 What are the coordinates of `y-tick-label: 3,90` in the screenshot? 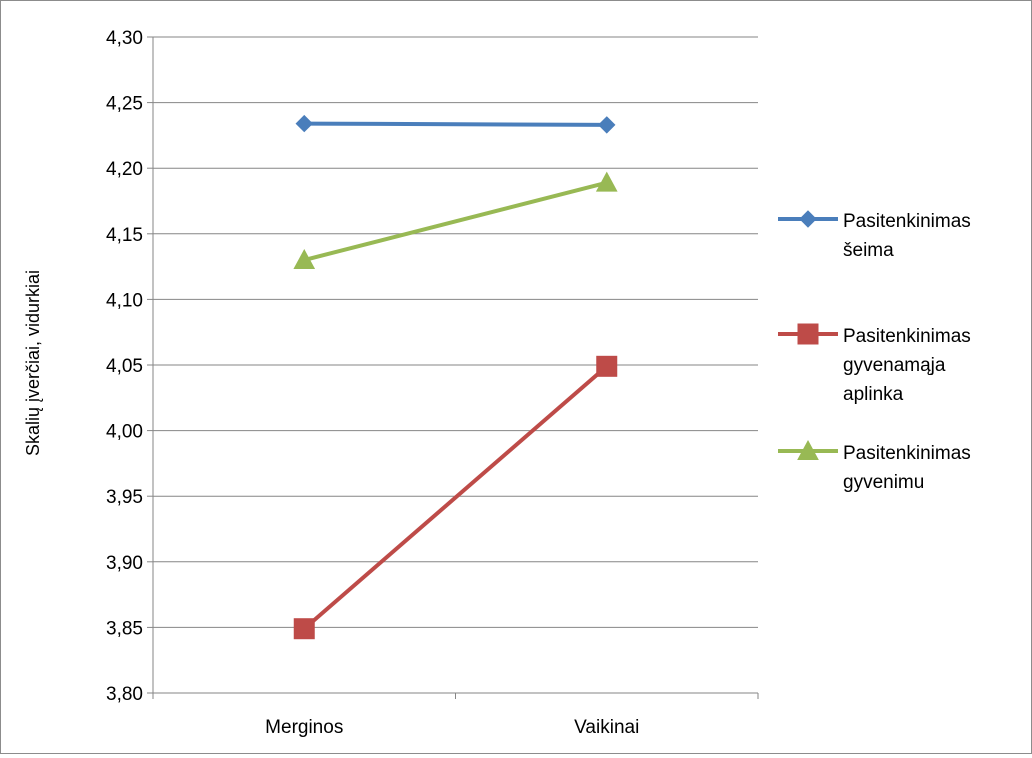 It's located at (124, 563).